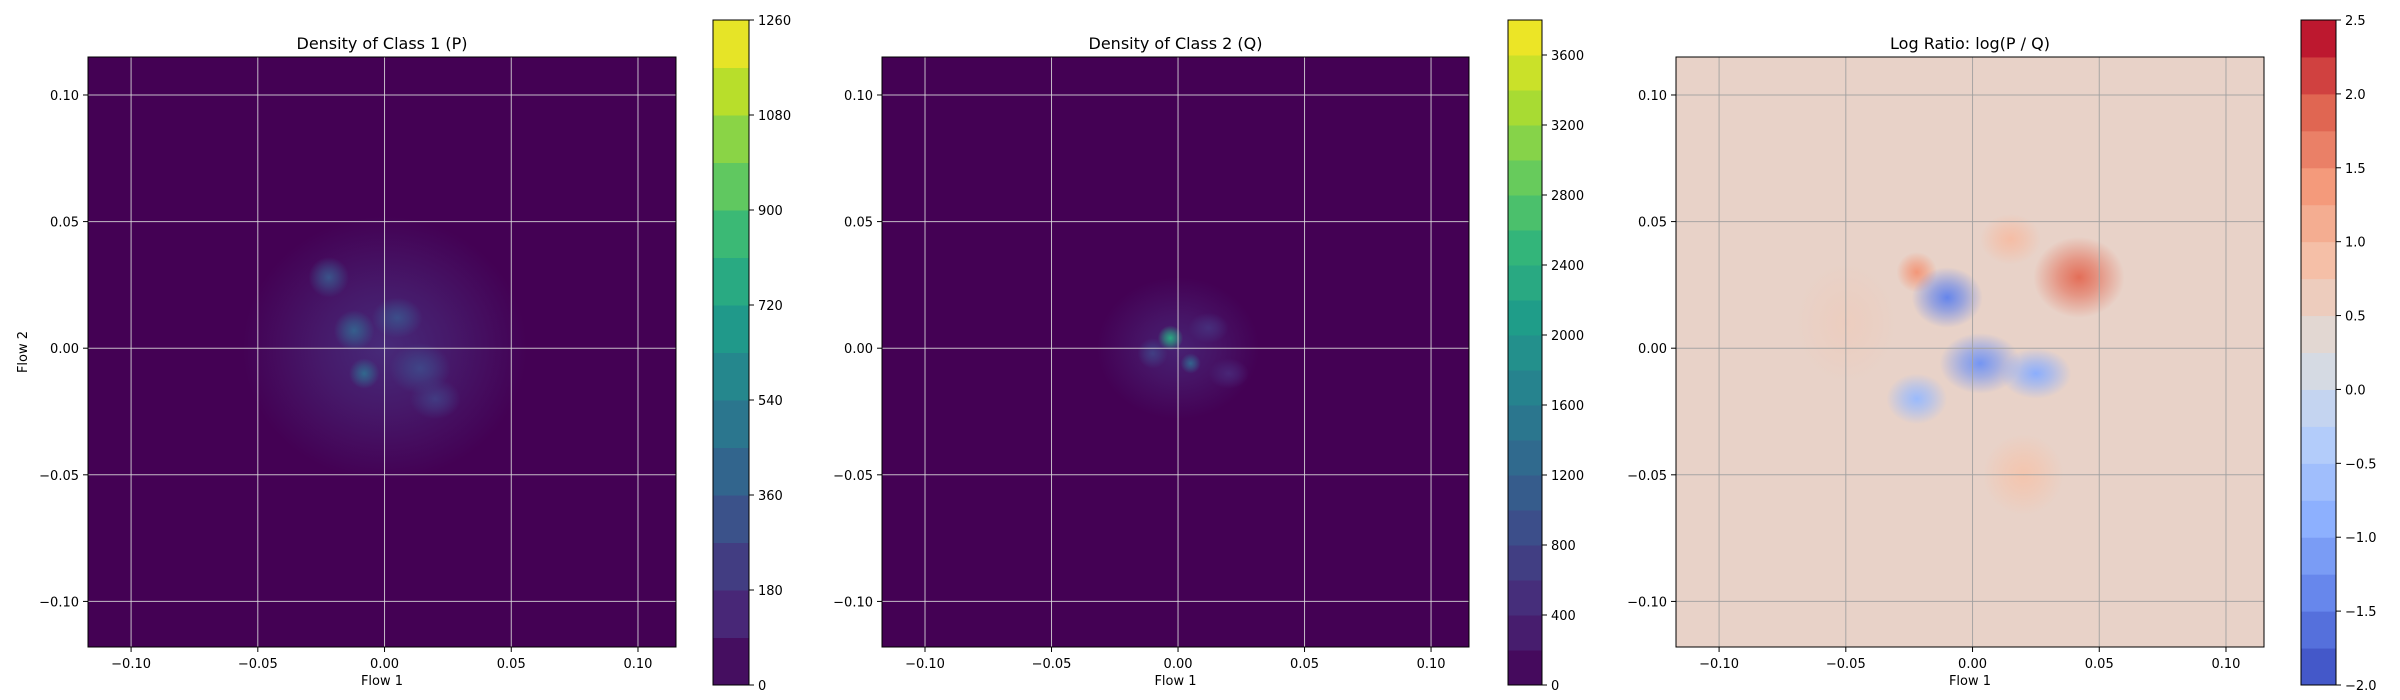 The height and width of the screenshot is (700, 2400). Describe the element at coordinates (1178, 664) in the screenshot. I see `x-tick-label: 0.00` at that location.